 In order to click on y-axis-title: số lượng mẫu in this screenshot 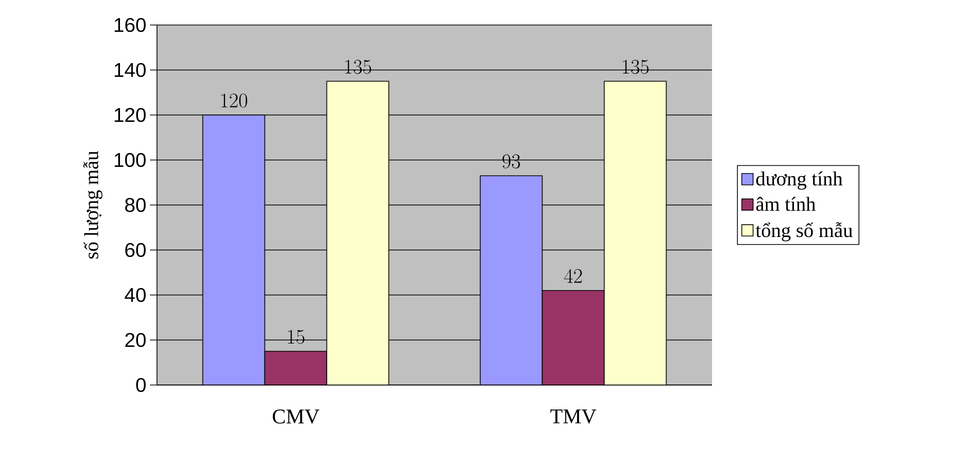, I will do `click(92, 204)`.